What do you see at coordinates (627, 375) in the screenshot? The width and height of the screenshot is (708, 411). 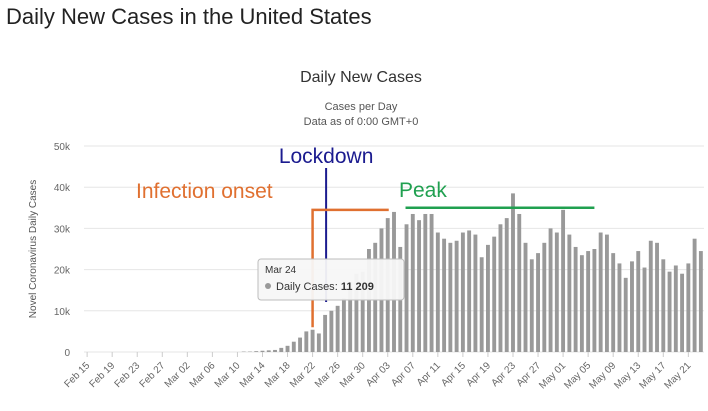 I see `x-tick-label: May 13` at bounding box center [627, 375].